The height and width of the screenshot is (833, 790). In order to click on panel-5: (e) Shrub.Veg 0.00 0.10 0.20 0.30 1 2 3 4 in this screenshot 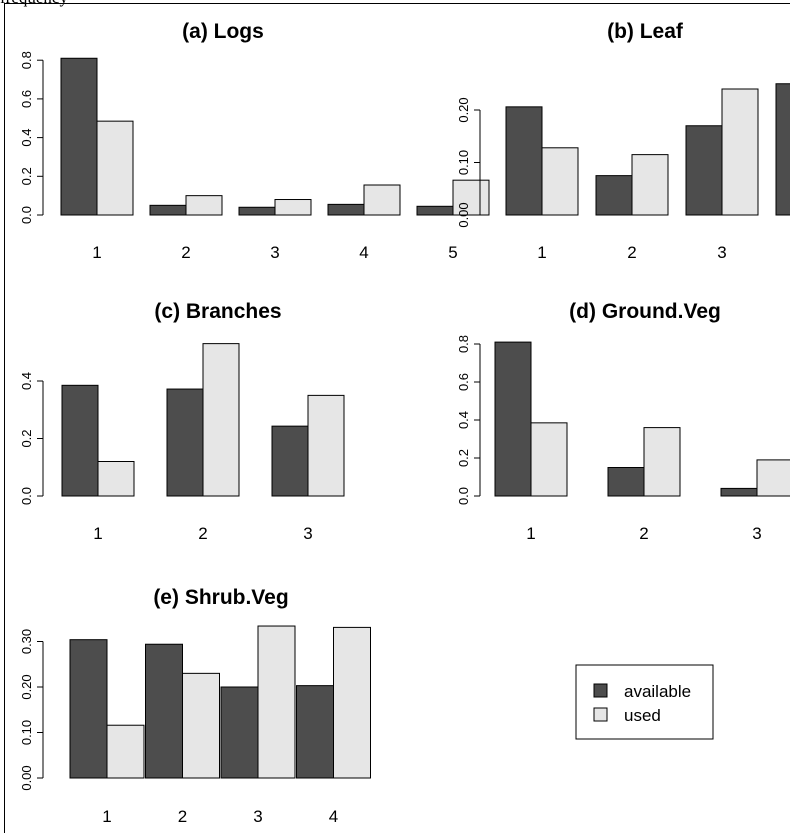, I will do `click(195, 706)`.